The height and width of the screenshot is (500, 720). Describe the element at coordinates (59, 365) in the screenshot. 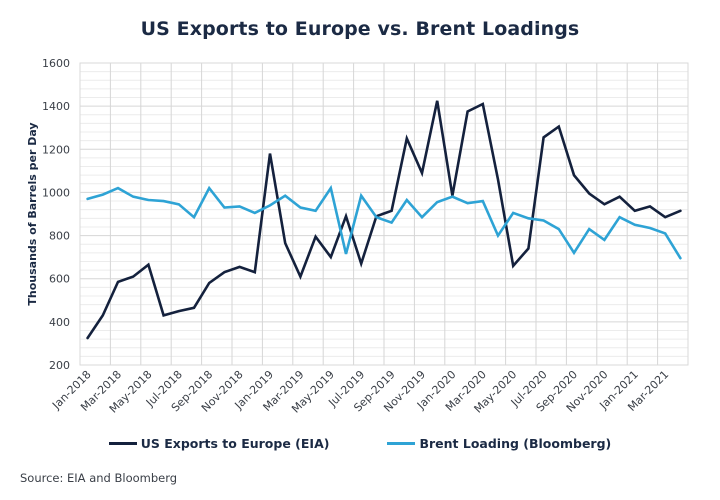

I see `y-tick-label: 200` at that location.